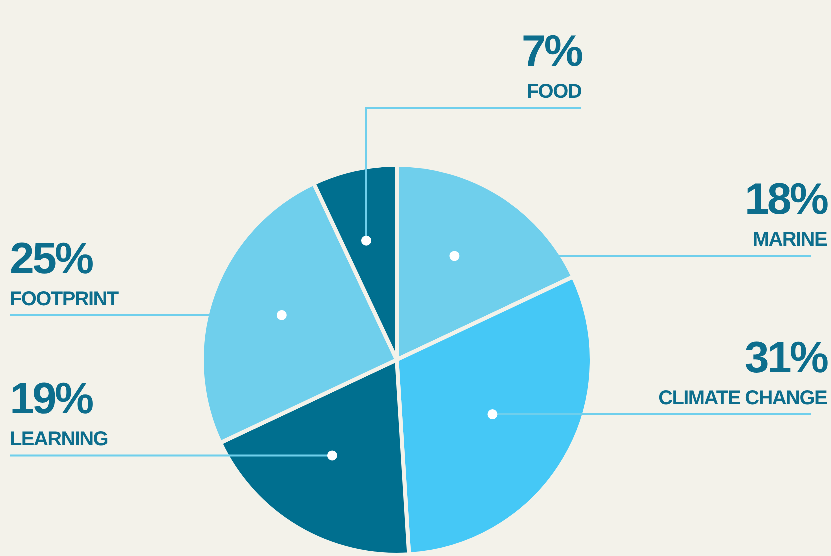 This screenshot has width=831, height=556. What do you see at coordinates (786, 358) in the screenshot?
I see `data-label: 31%` at bounding box center [786, 358].